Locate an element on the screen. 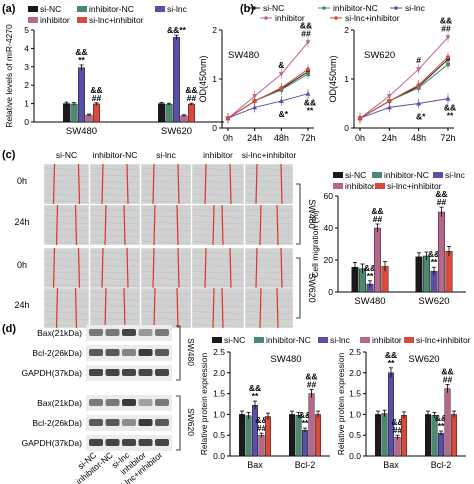 This screenshot has width=474, height=484. wound-row-label: 0h is located at coordinates (22, 181).